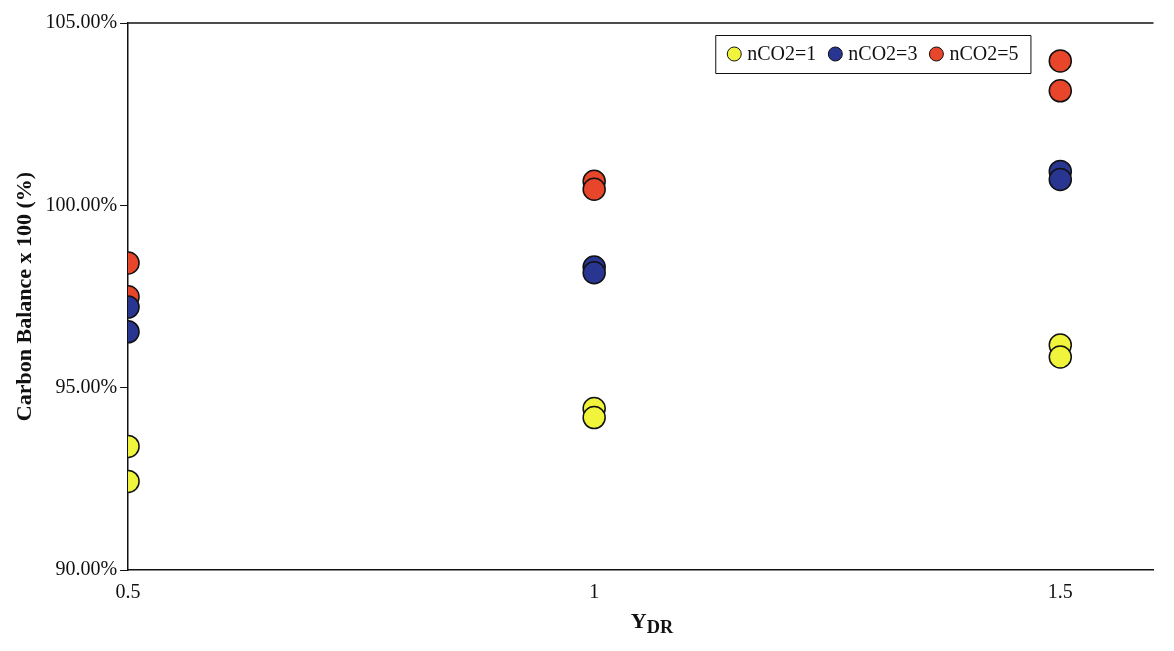  I want to click on y-tick-label: 105.00%, so click(81, 21).